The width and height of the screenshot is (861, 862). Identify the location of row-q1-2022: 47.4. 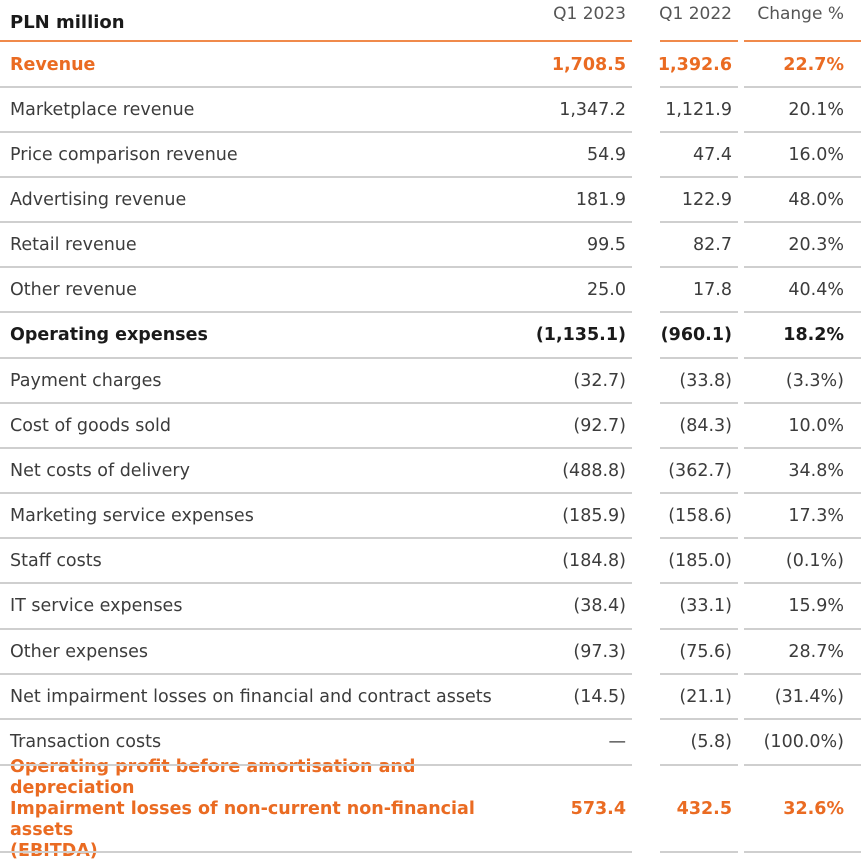
(712, 154).